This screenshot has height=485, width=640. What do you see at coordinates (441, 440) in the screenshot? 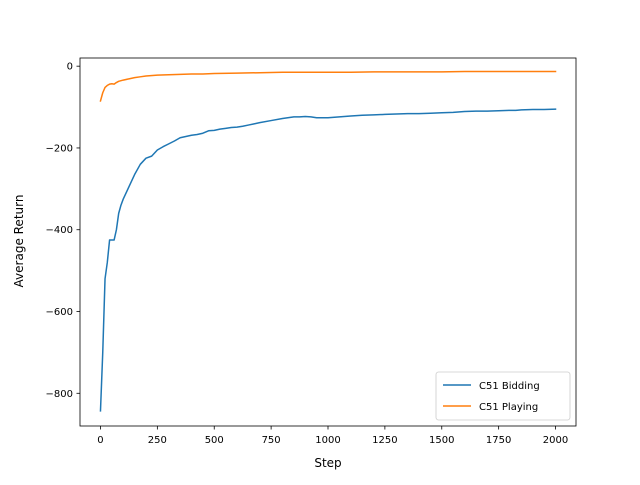
I see `x-tick-label: 1500` at bounding box center [441, 440].